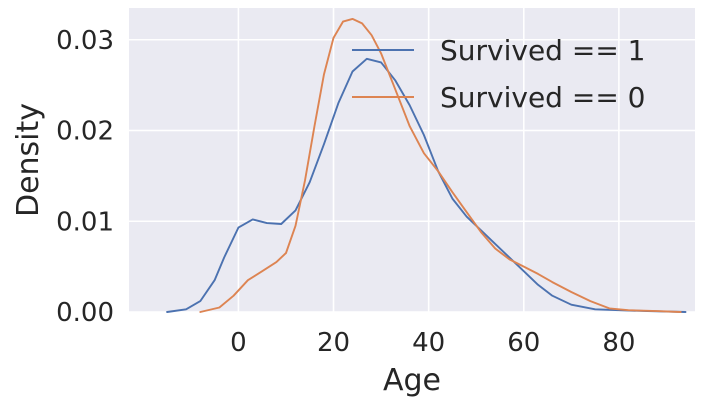 The height and width of the screenshot is (404, 704). I want to click on y-tick-label: 0.00, so click(85, 313).